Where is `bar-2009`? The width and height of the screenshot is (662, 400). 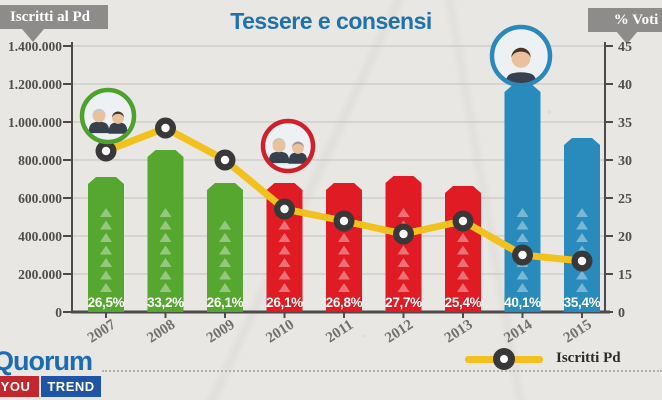 bar-2009 is located at coordinates (225, 247).